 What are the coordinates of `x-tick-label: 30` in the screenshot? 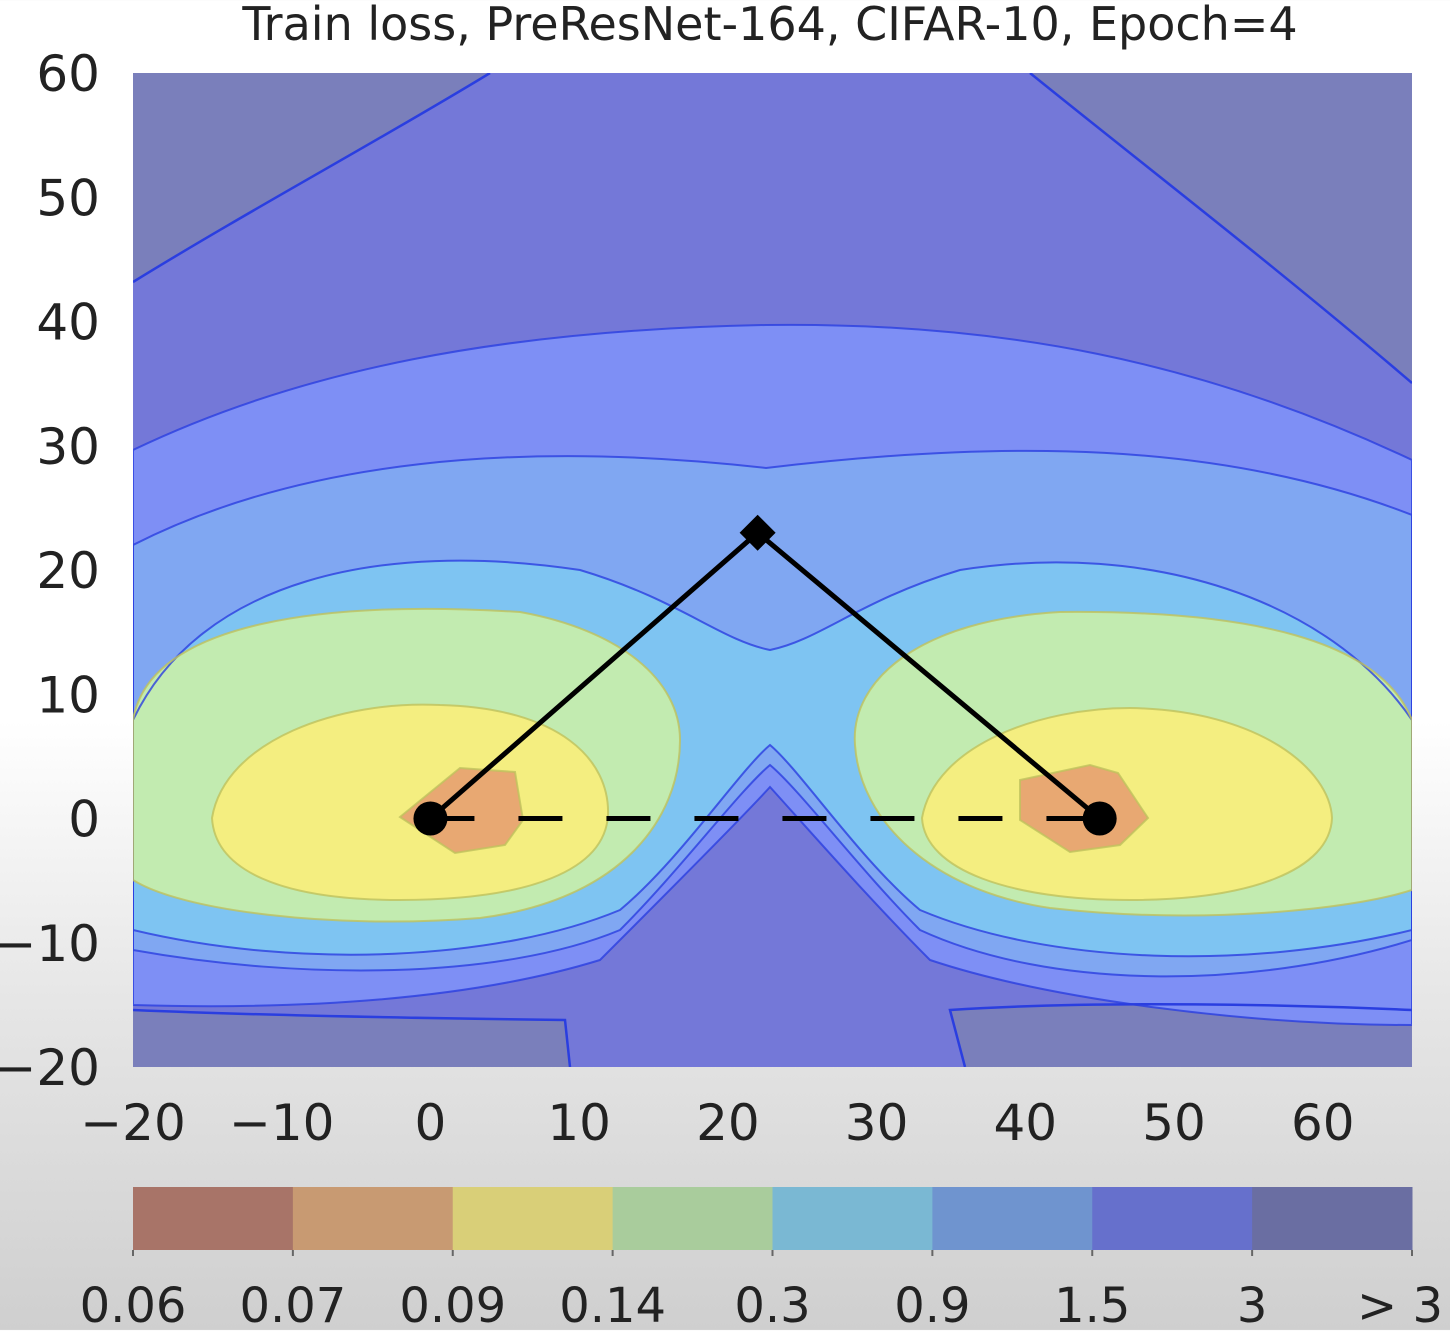 It's located at (877, 1123).